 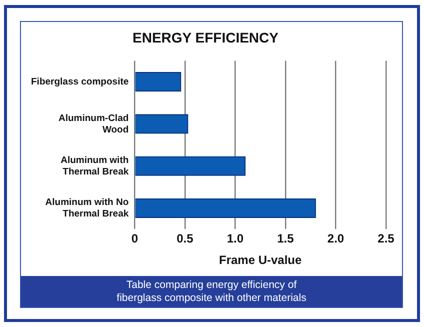 What do you see at coordinates (285, 239) in the screenshot?
I see `x-tick-label: 1.5` at bounding box center [285, 239].